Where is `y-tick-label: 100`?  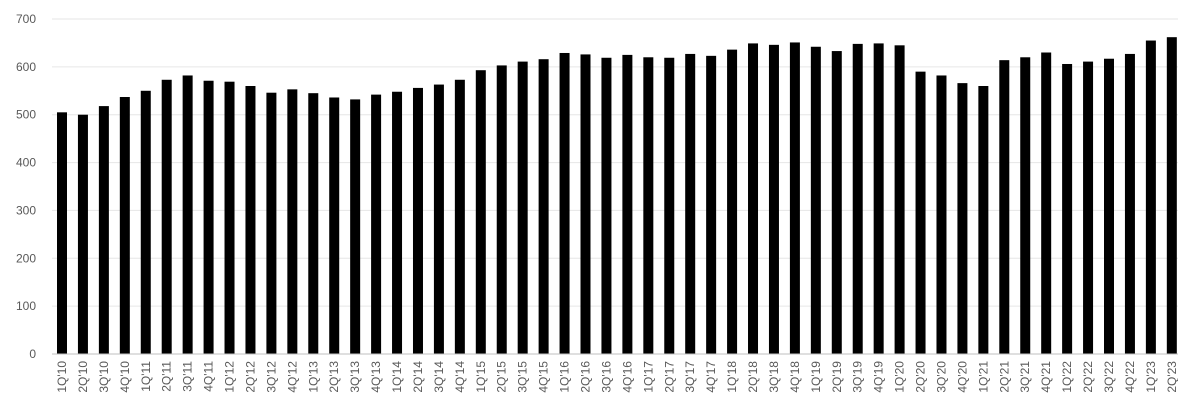 y-tick-label: 100 is located at coordinates (26, 306).